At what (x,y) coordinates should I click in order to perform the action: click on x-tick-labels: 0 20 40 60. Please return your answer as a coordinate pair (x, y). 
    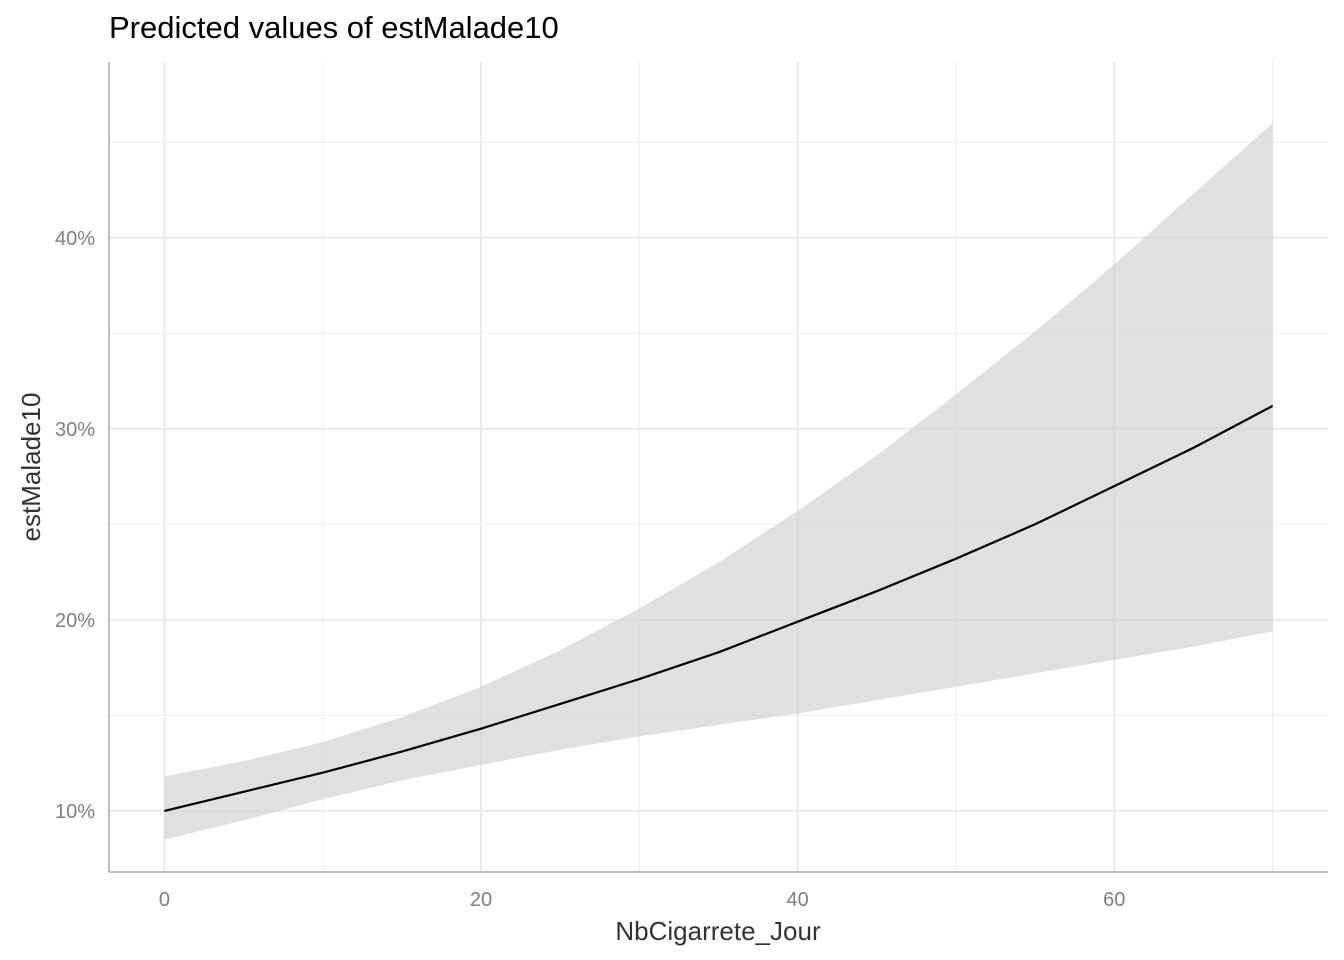
    Looking at the image, I should click on (642, 900).